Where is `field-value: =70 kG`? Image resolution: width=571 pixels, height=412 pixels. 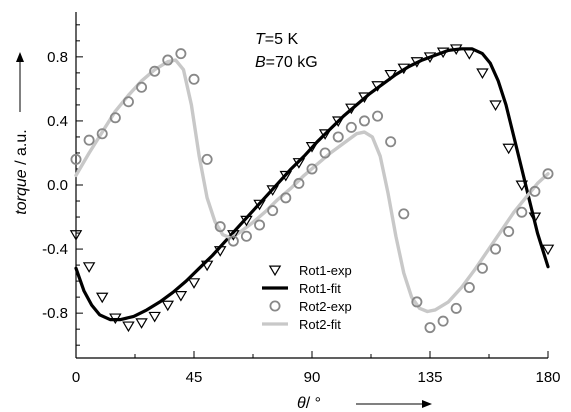
field-value: =70 kG is located at coordinates (292, 62).